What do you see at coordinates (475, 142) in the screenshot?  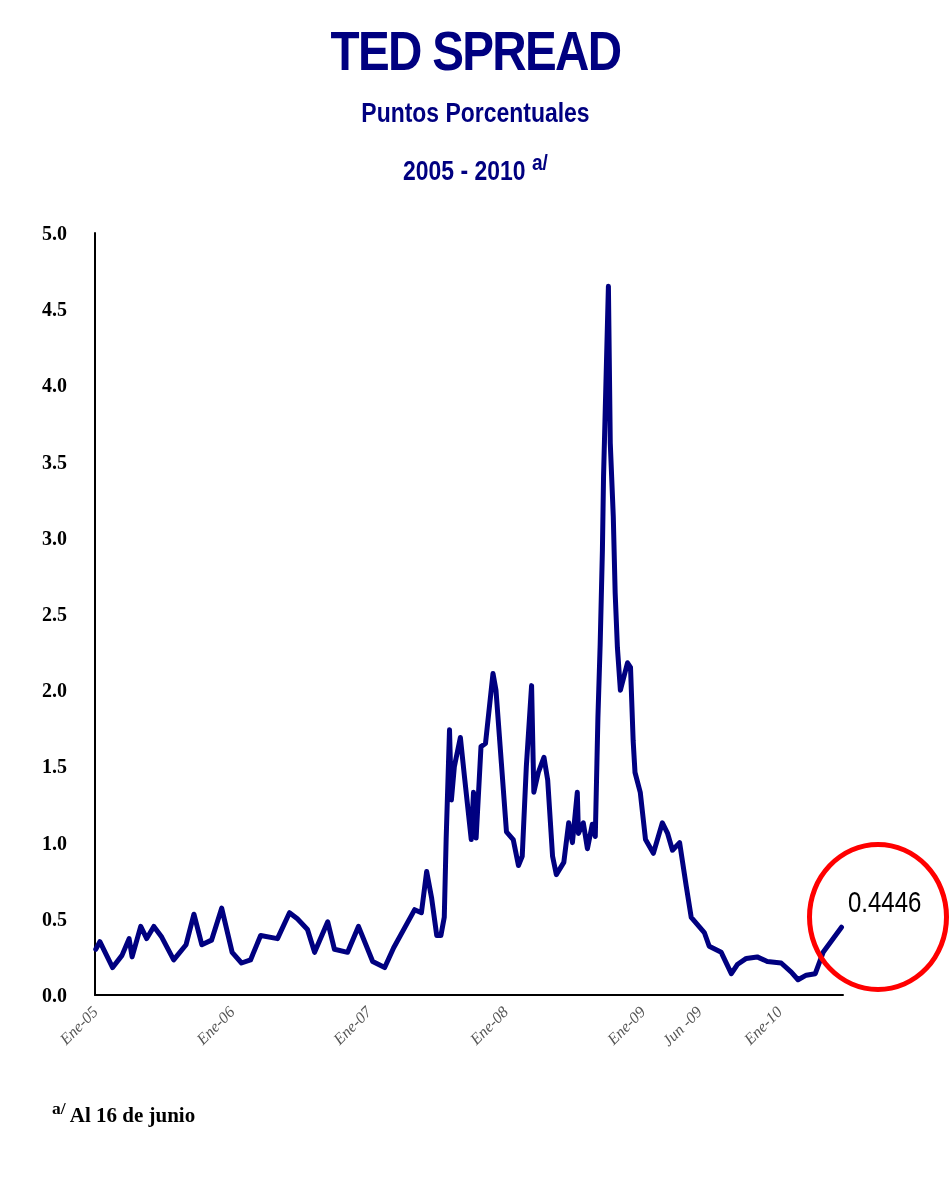 I see `chart-subtitle: Puntos Porcentuales 2005 - 2010 $^{a/}$` at bounding box center [475, 142].